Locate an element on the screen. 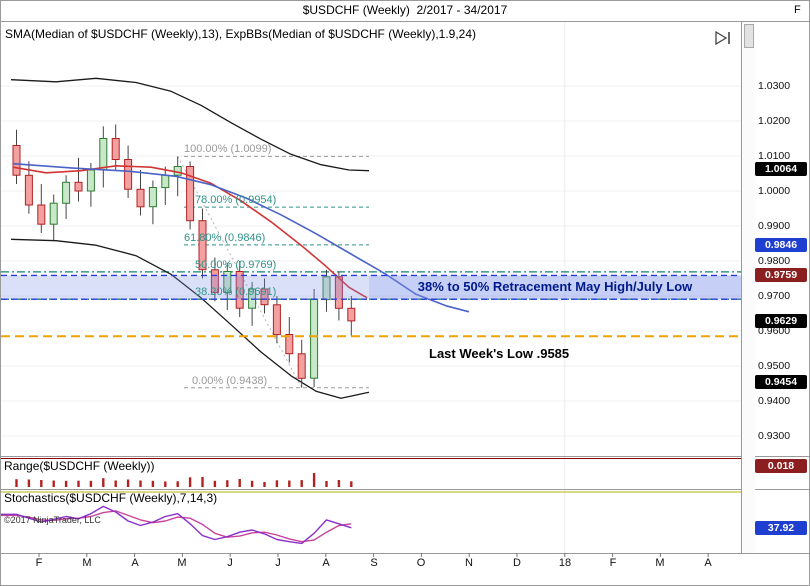 This screenshot has width=810, height=586. chart-title: $USDCHF (Weekly) 2/2017 - 34/2017 is located at coordinates (405, 10).